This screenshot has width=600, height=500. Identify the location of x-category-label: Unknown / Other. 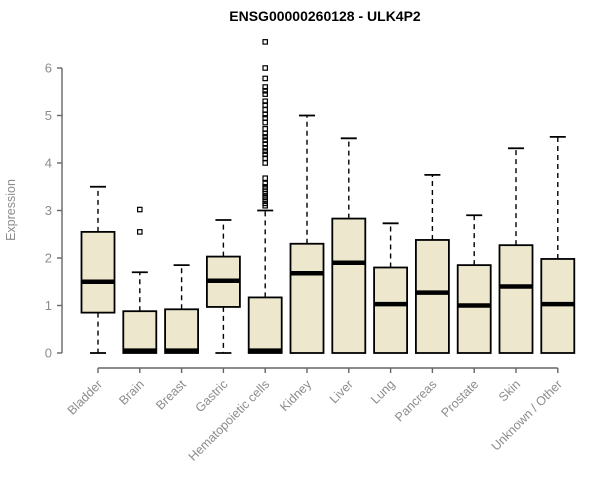
(527, 415).